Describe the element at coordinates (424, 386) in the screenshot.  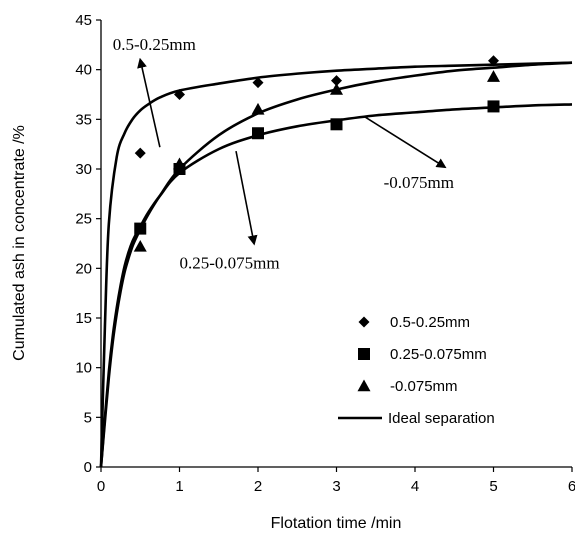
I see `legend-label: -0.075mm` at that location.